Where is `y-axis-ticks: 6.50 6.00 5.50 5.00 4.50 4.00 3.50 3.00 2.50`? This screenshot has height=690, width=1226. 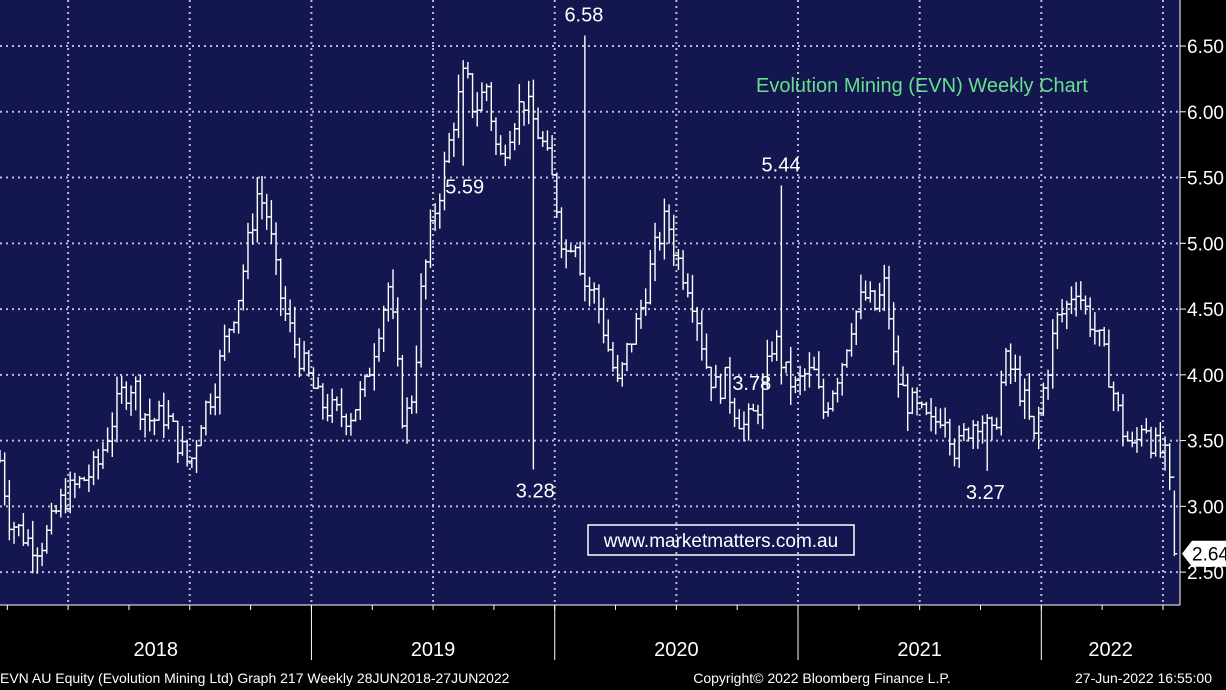
y-axis-ticks: 6.50 6.00 5.50 5.00 4.50 4.00 3.50 3.00 2.50 is located at coordinates (1202, 310).